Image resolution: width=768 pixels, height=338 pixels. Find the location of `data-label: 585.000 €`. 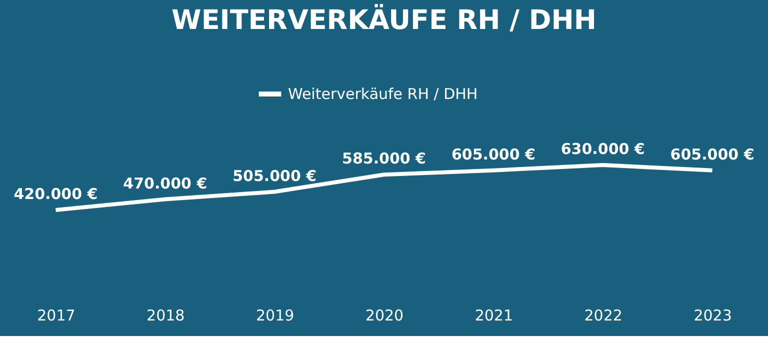

data-label: 585.000 € is located at coordinates (384, 159).